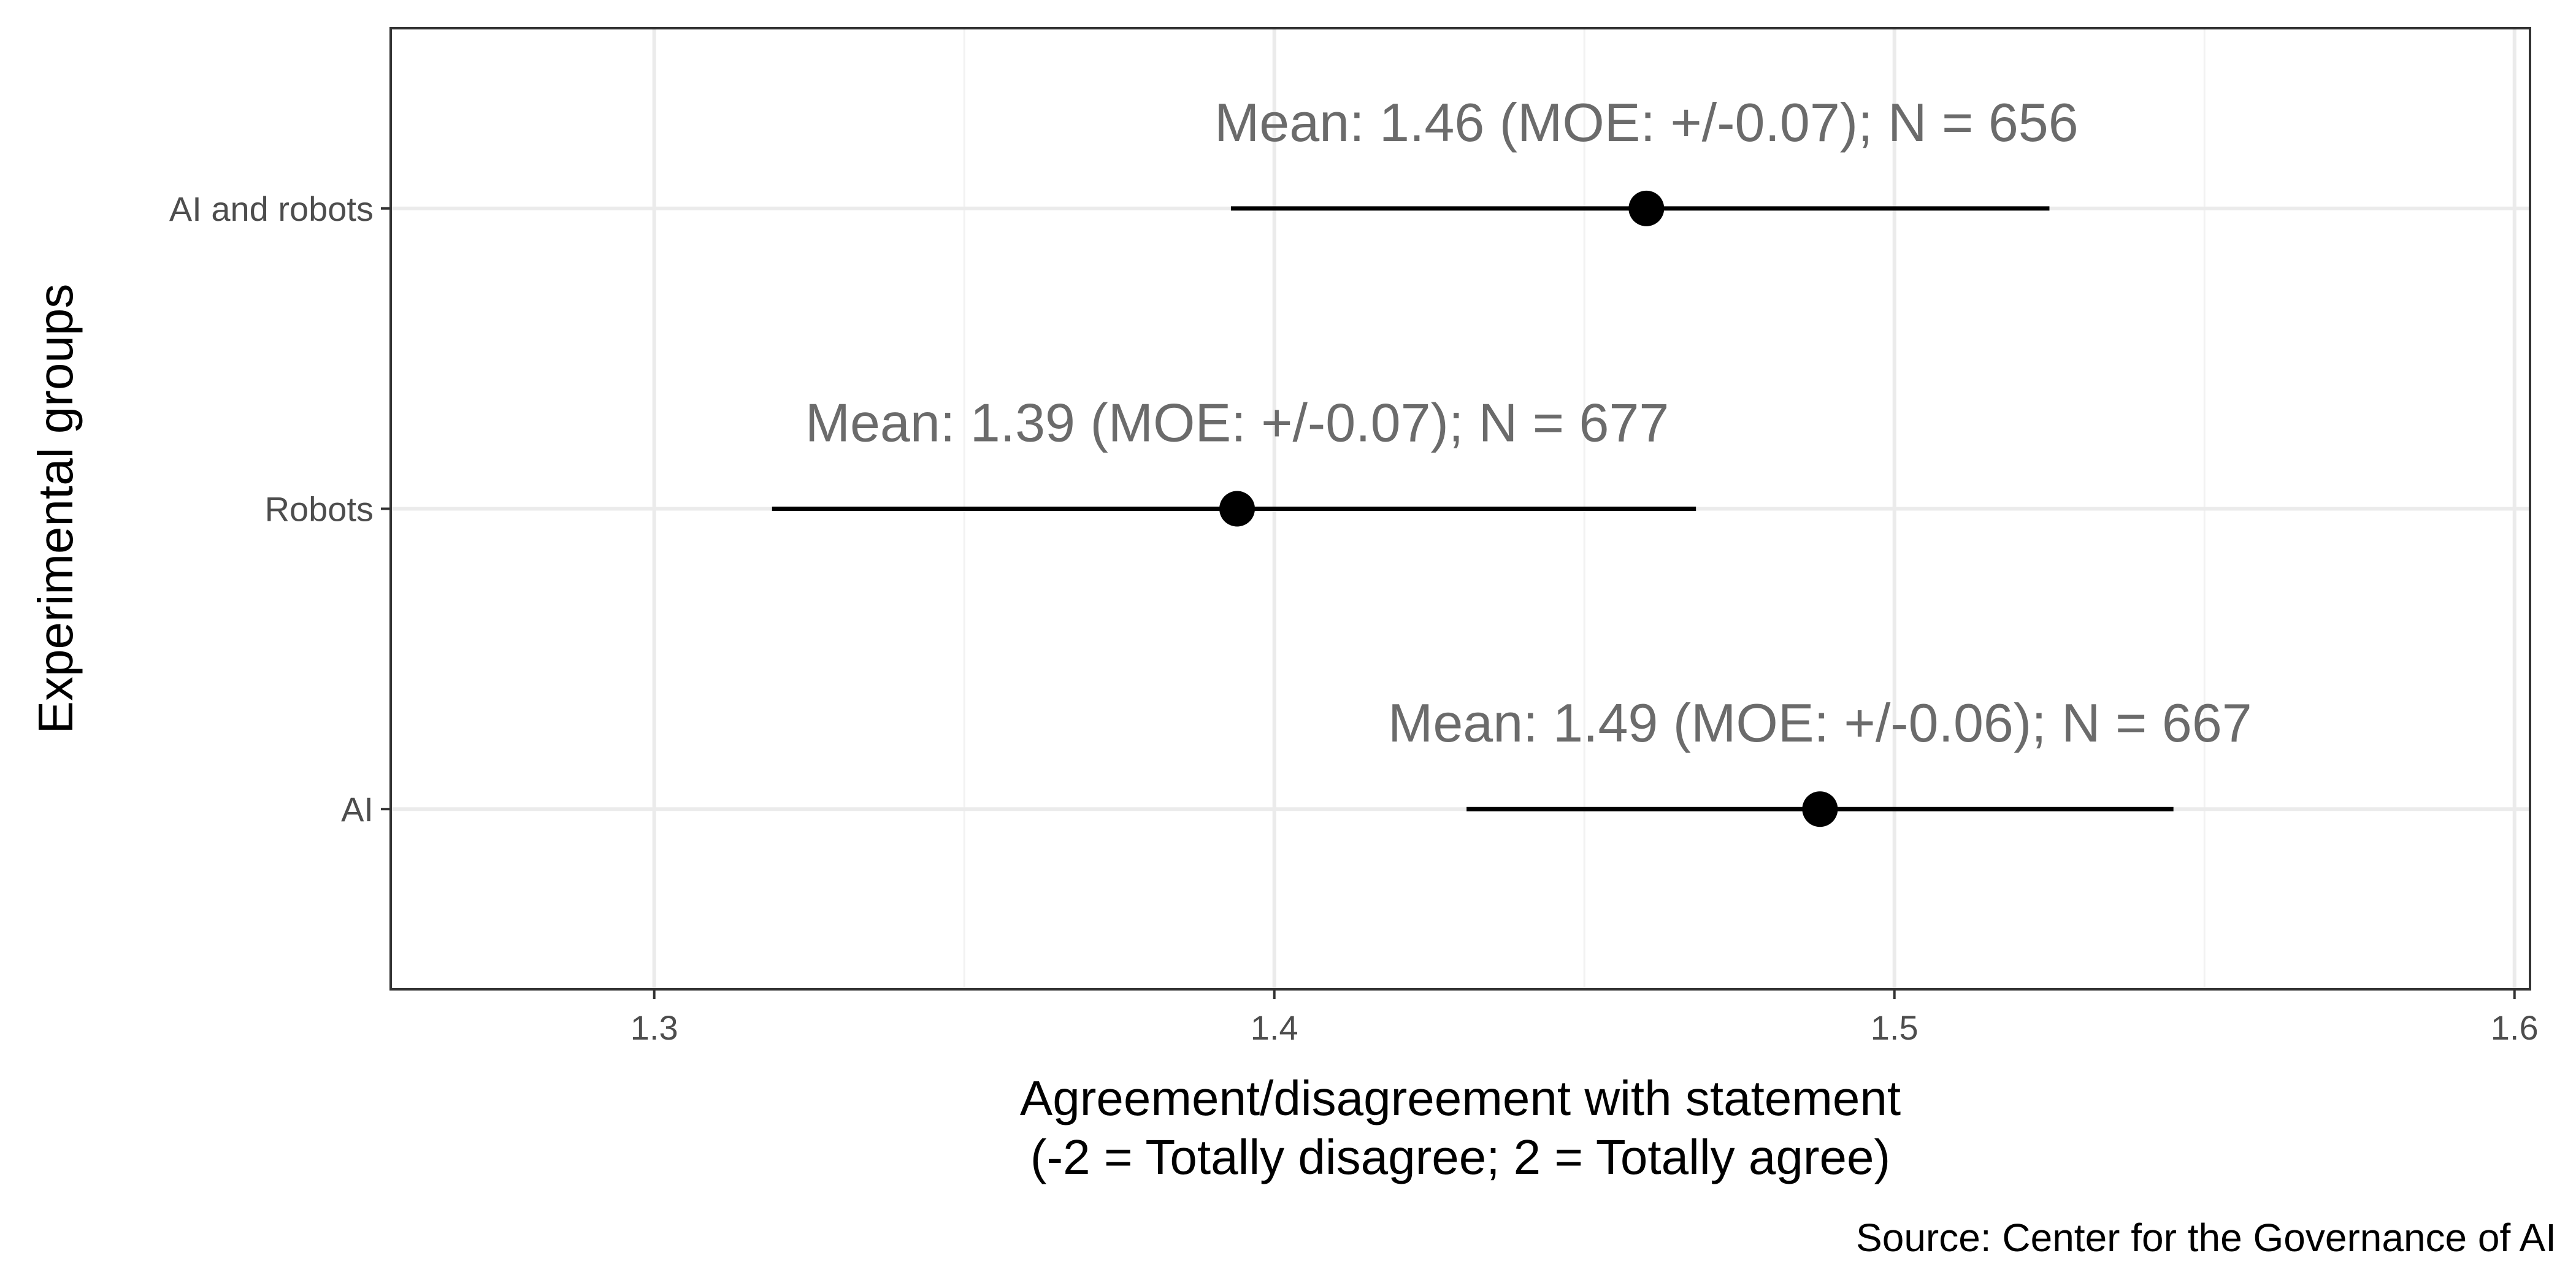  What do you see at coordinates (1528, 508) in the screenshot?
I see `points` at bounding box center [1528, 508].